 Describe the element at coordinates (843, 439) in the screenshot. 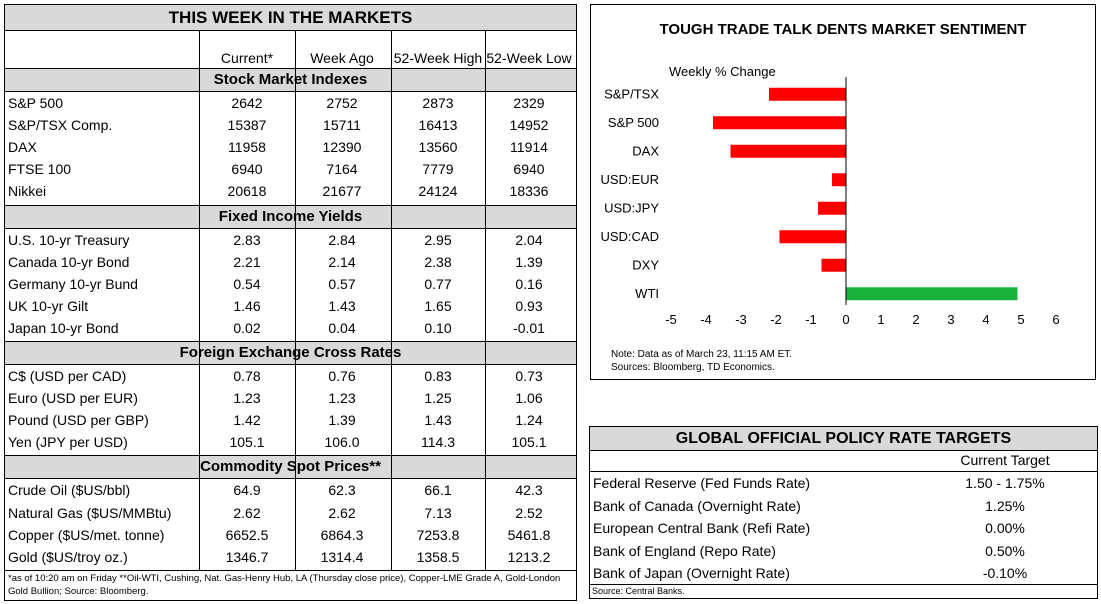

I see `policy-title: GLOBAL OFFICIAL POLICY RATE TARGETS` at that location.